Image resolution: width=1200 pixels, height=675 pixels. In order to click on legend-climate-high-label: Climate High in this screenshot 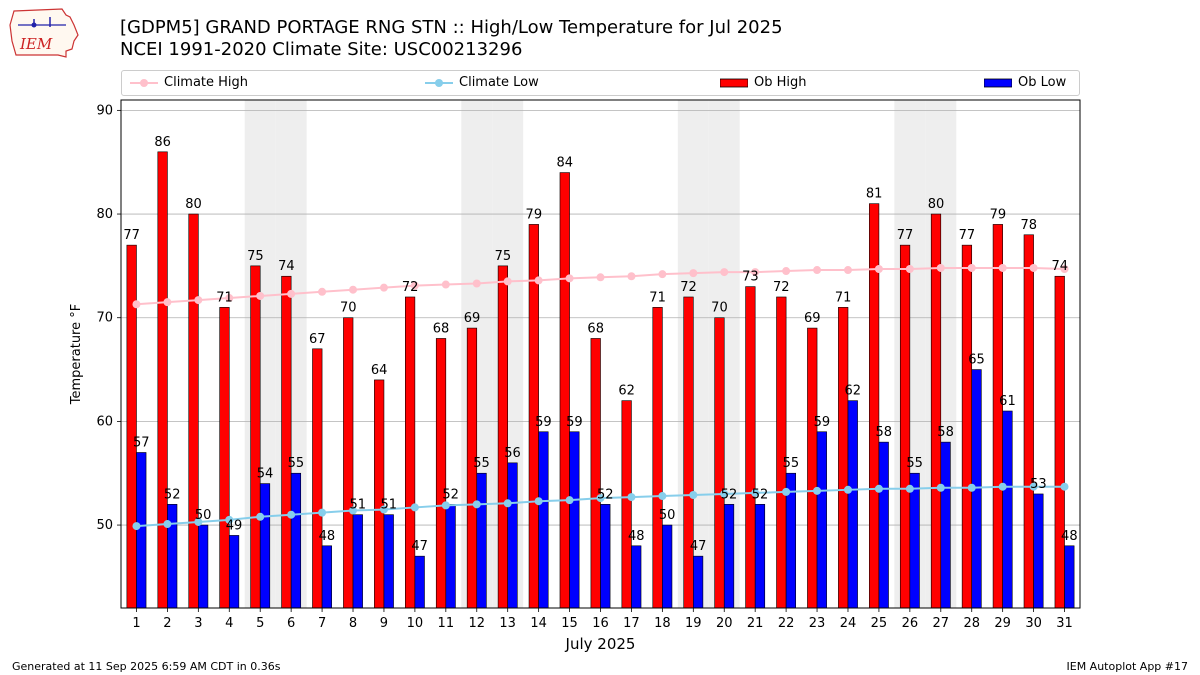, I will do `click(206, 82)`.